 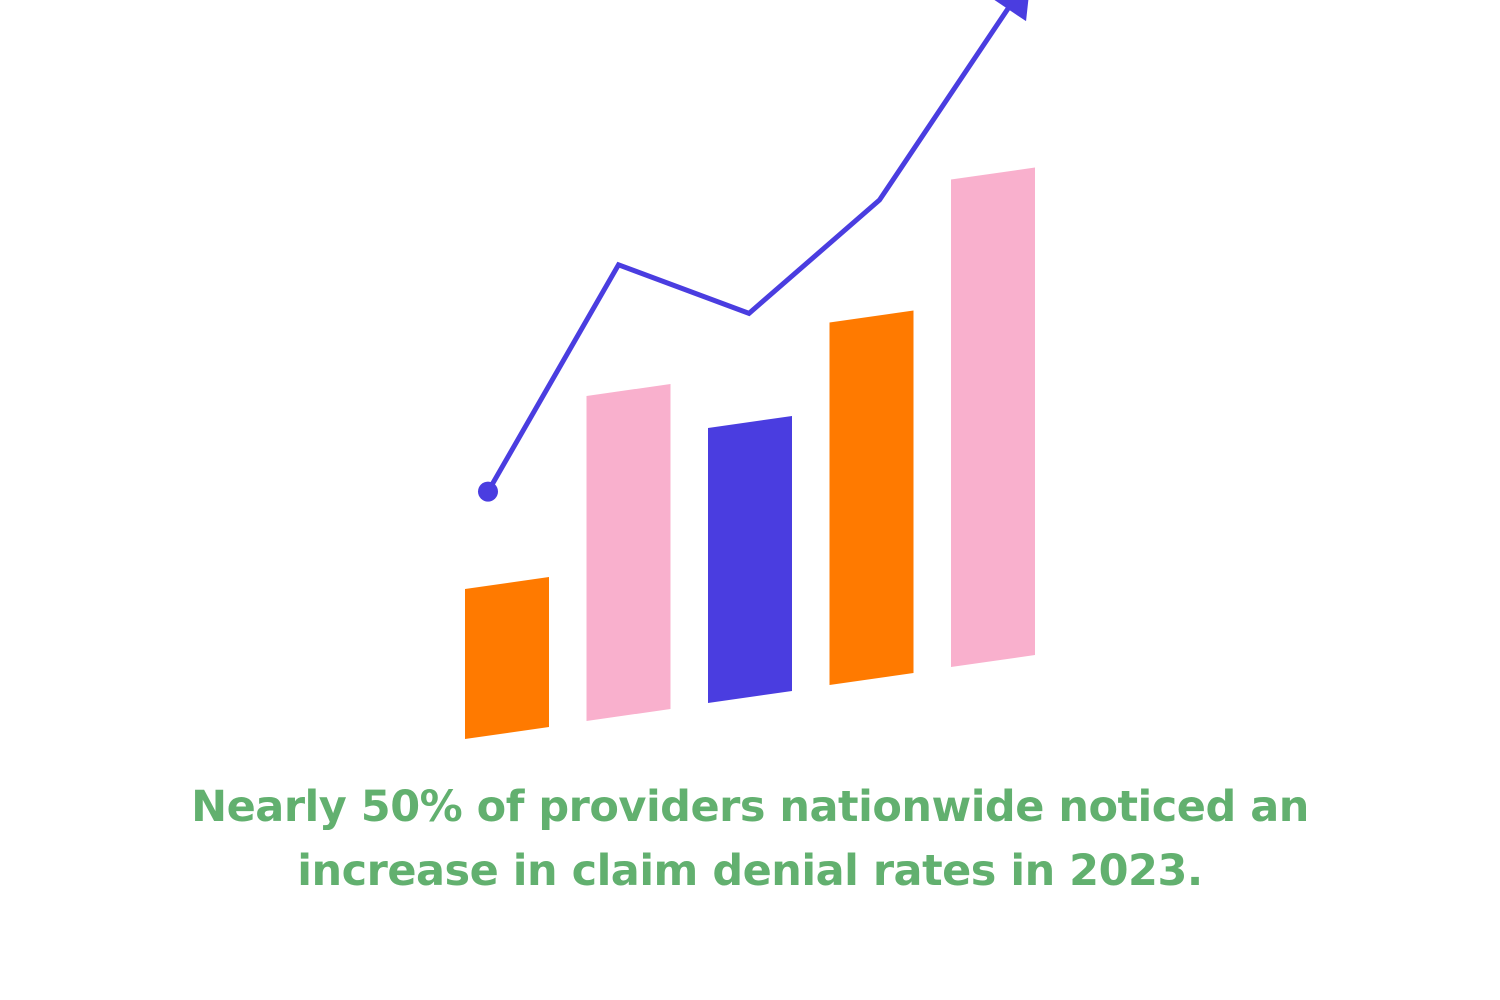 I want to click on trend-start-dot, so click(x=488, y=491).